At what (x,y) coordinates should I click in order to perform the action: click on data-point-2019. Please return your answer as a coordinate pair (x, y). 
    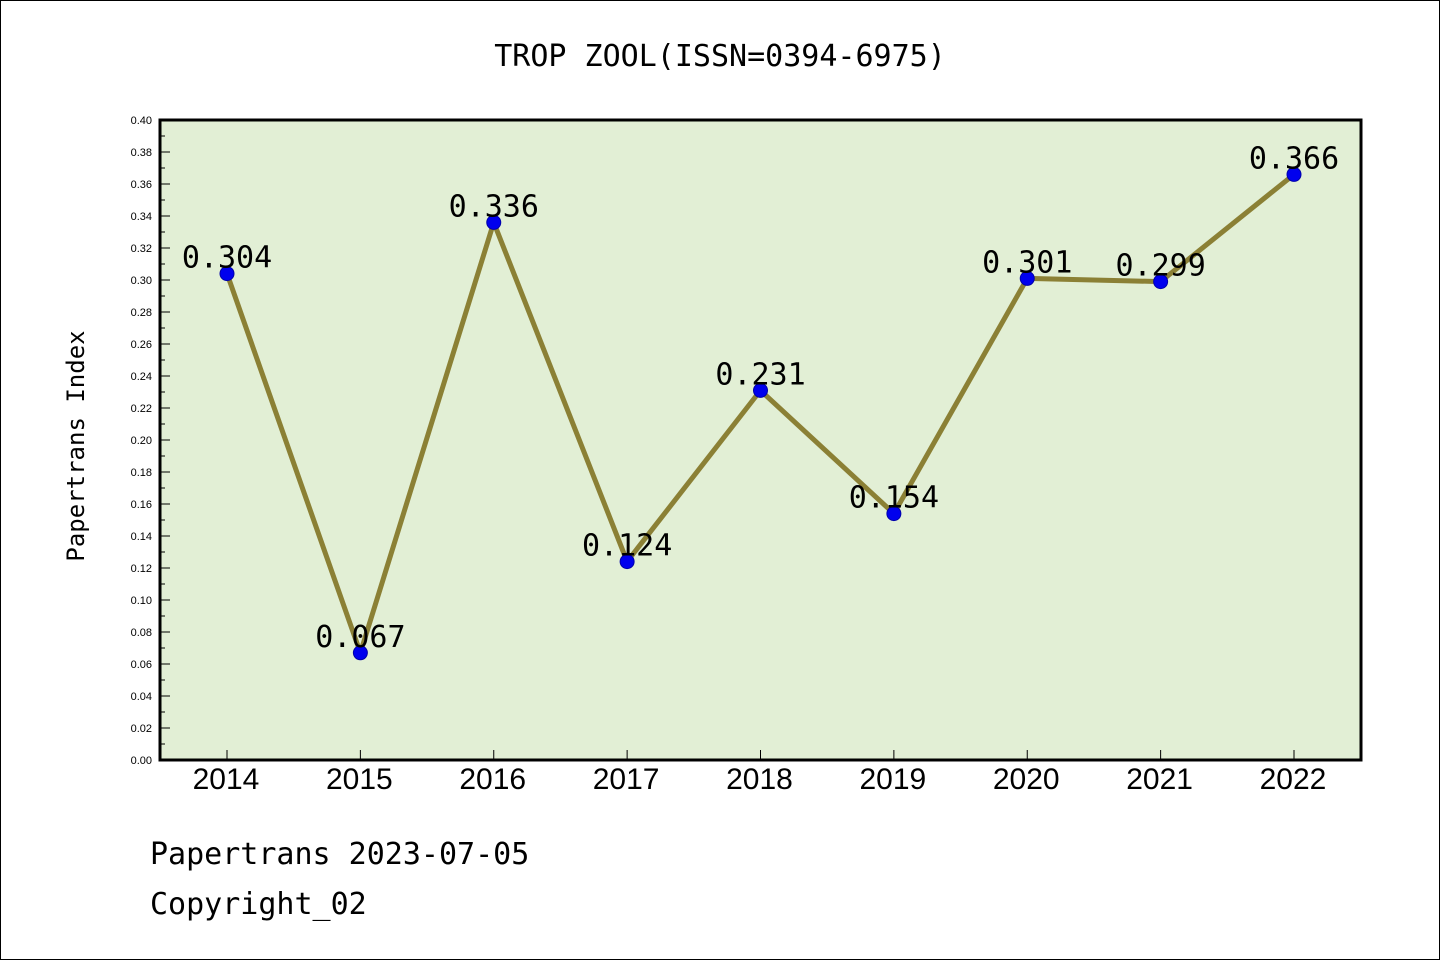
    Looking at the image, I should click on (894, 514).